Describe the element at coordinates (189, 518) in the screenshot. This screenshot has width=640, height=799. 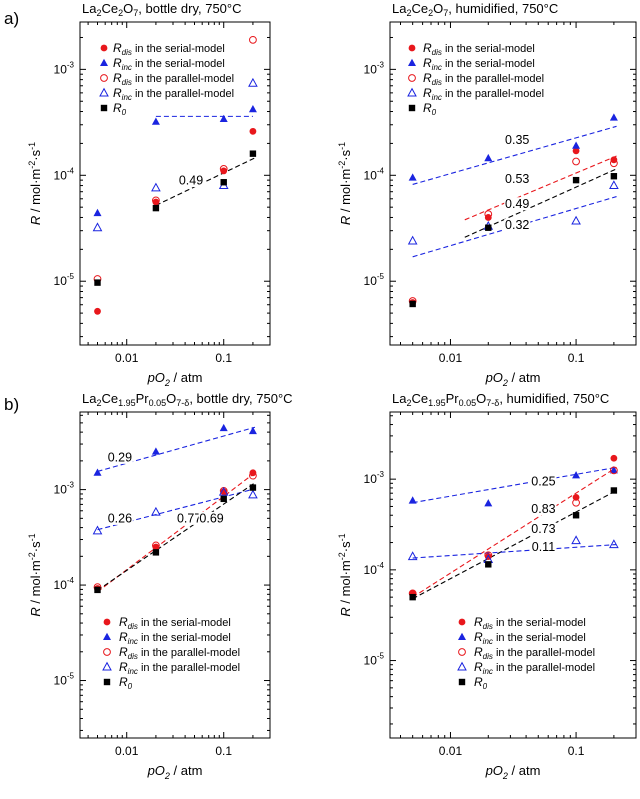
I see `slope-annotation: 0.77` at that location.